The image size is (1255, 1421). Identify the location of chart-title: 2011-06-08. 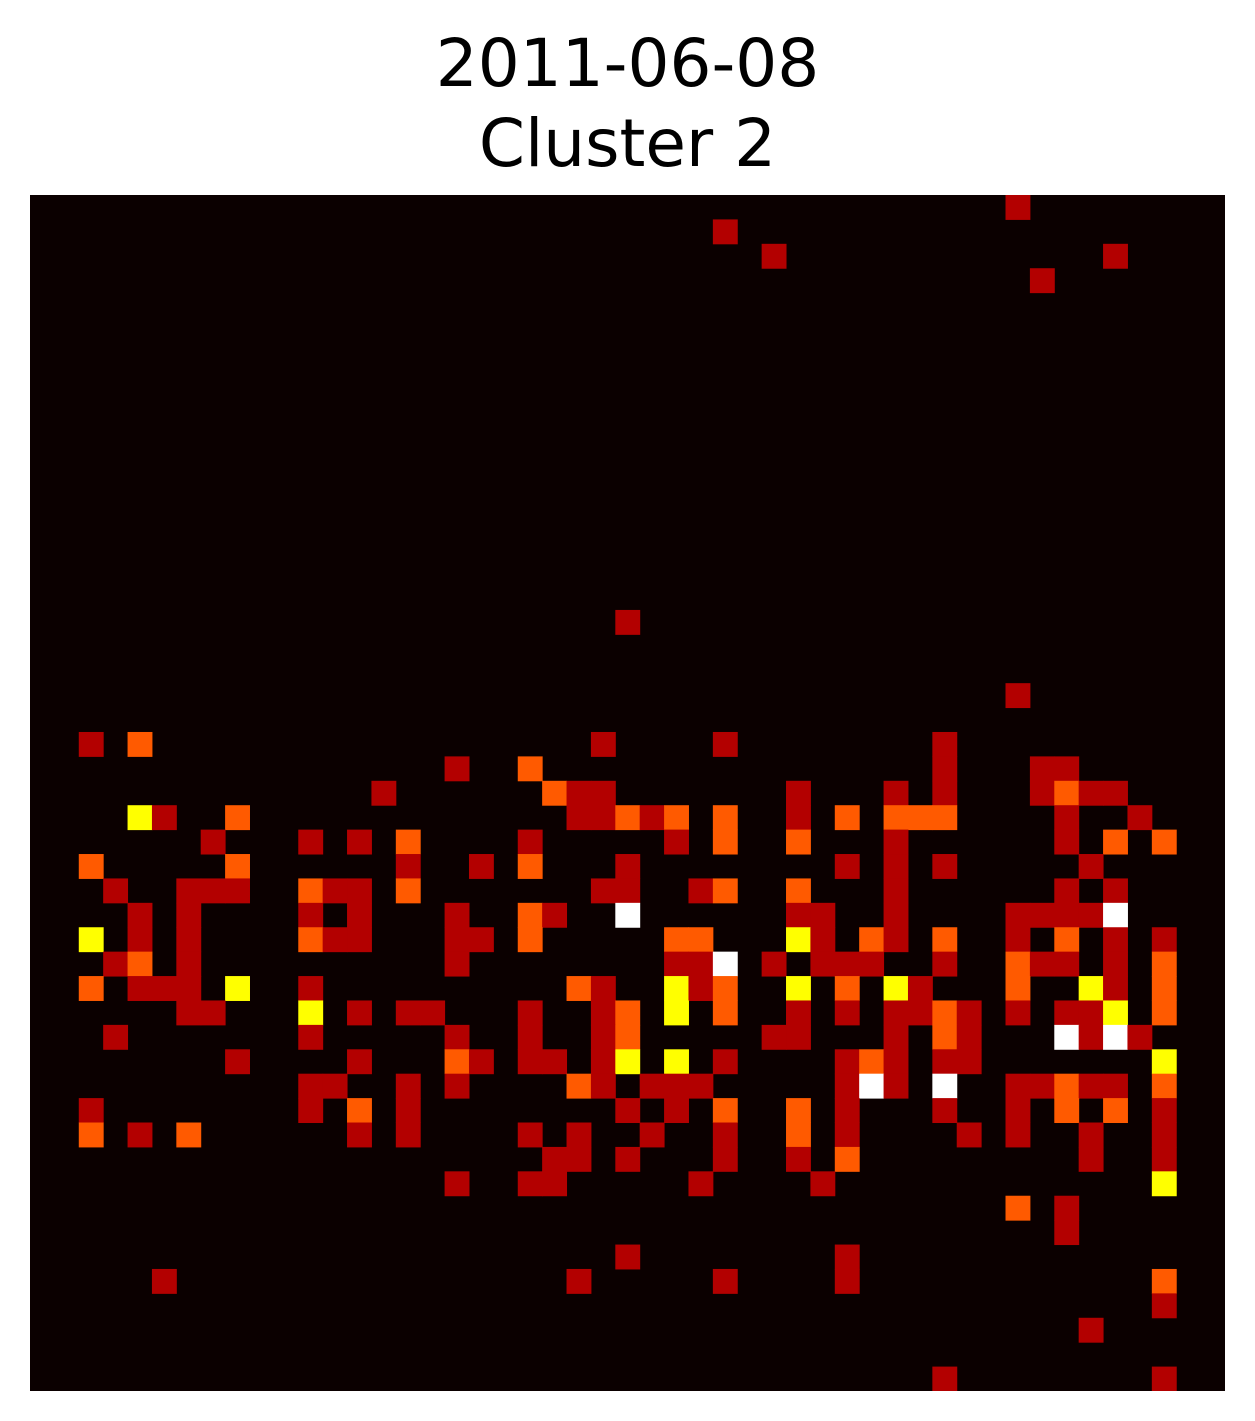
(627, 63).